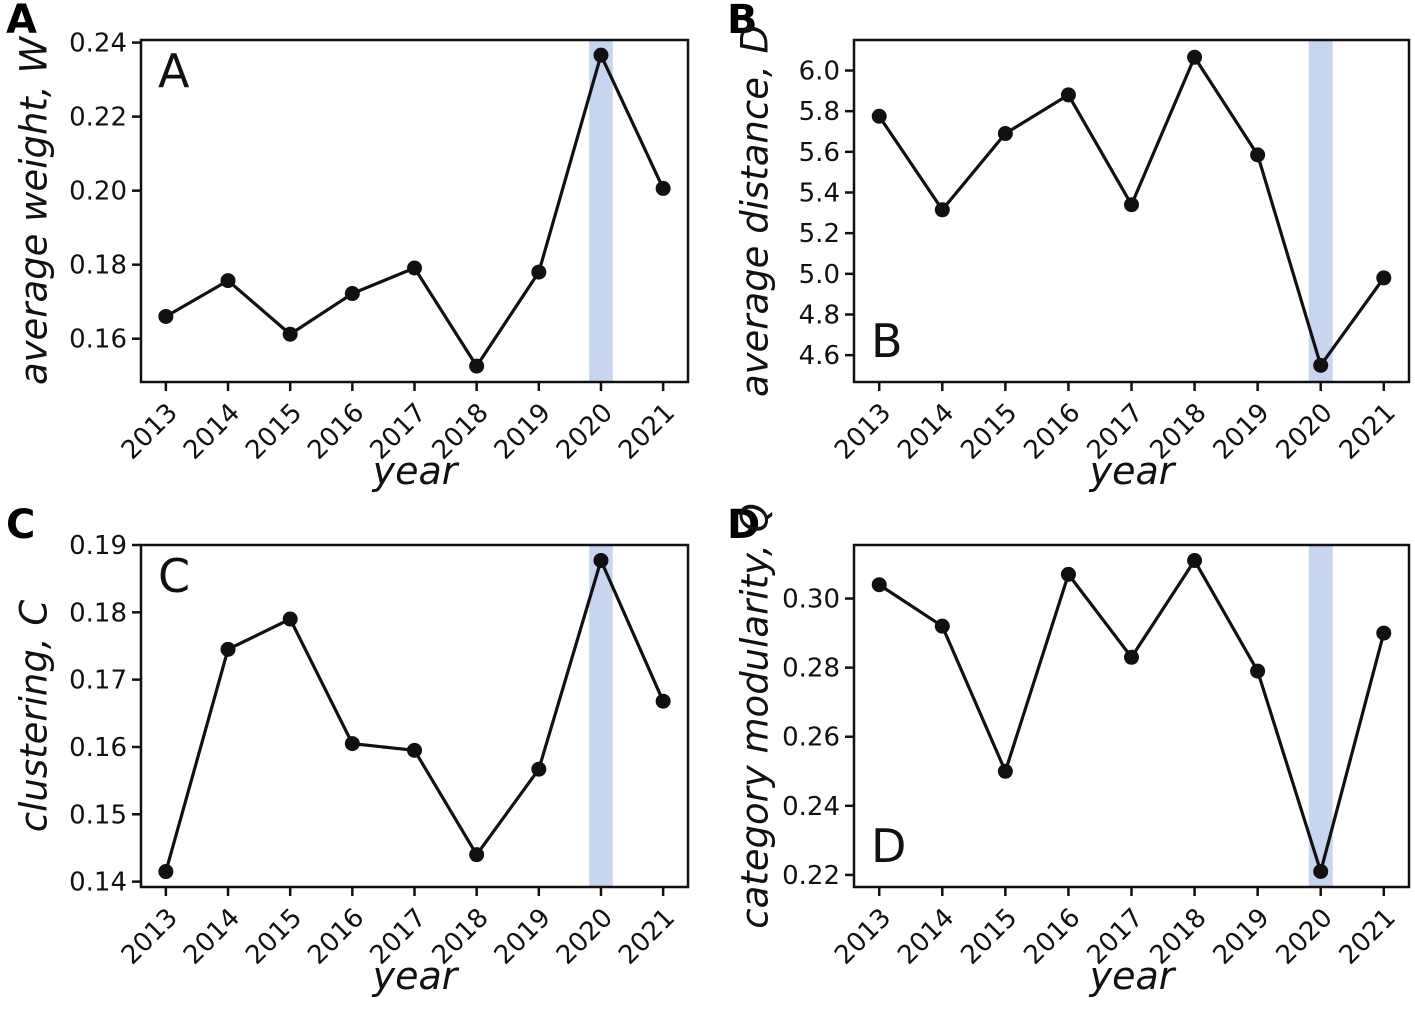 The height and width of the screenshot is (1010, 1415). I want to click on panel-d-outer-label: D, so click(744, 525).